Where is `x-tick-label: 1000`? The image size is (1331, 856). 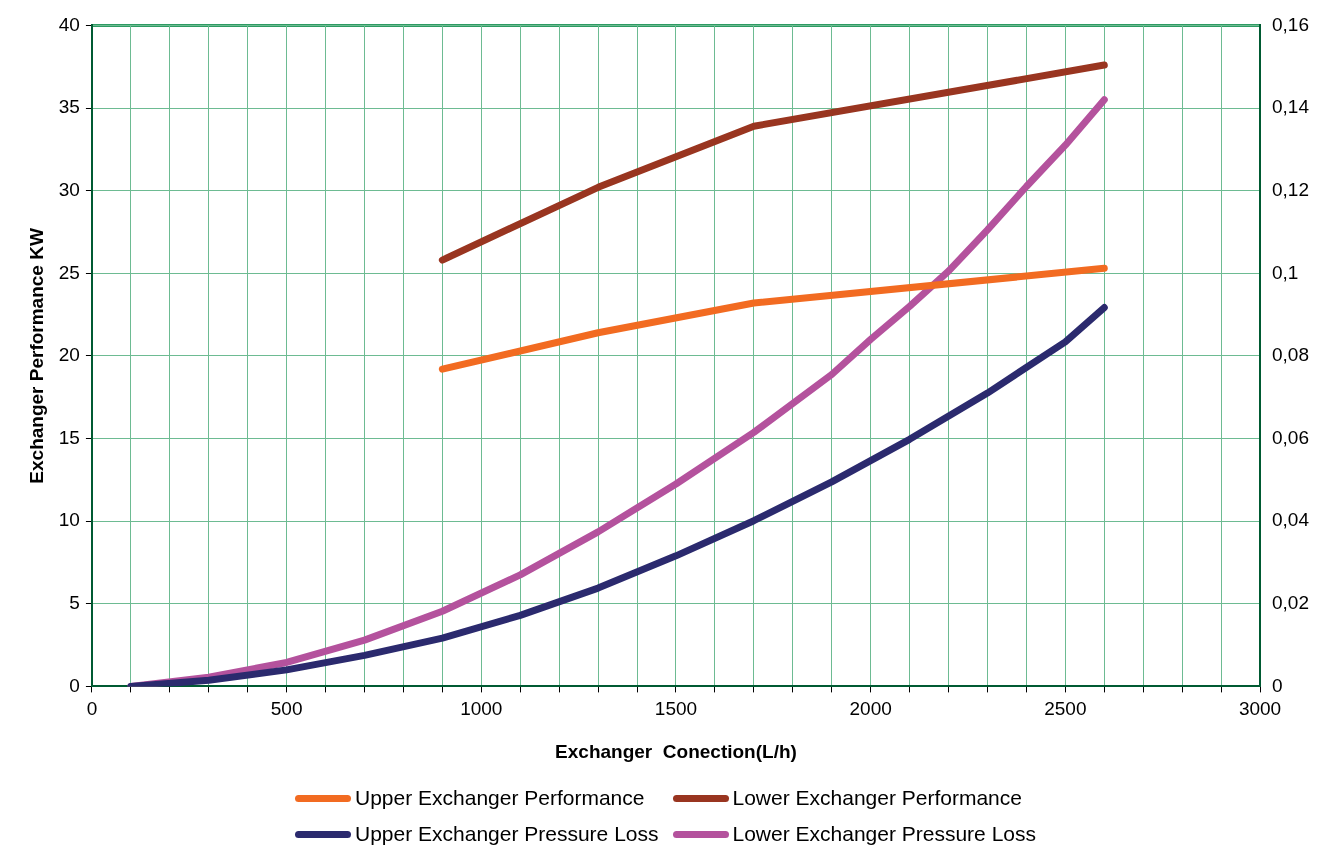 x-tick-label: 1000 is located at coordinates (481, 709).